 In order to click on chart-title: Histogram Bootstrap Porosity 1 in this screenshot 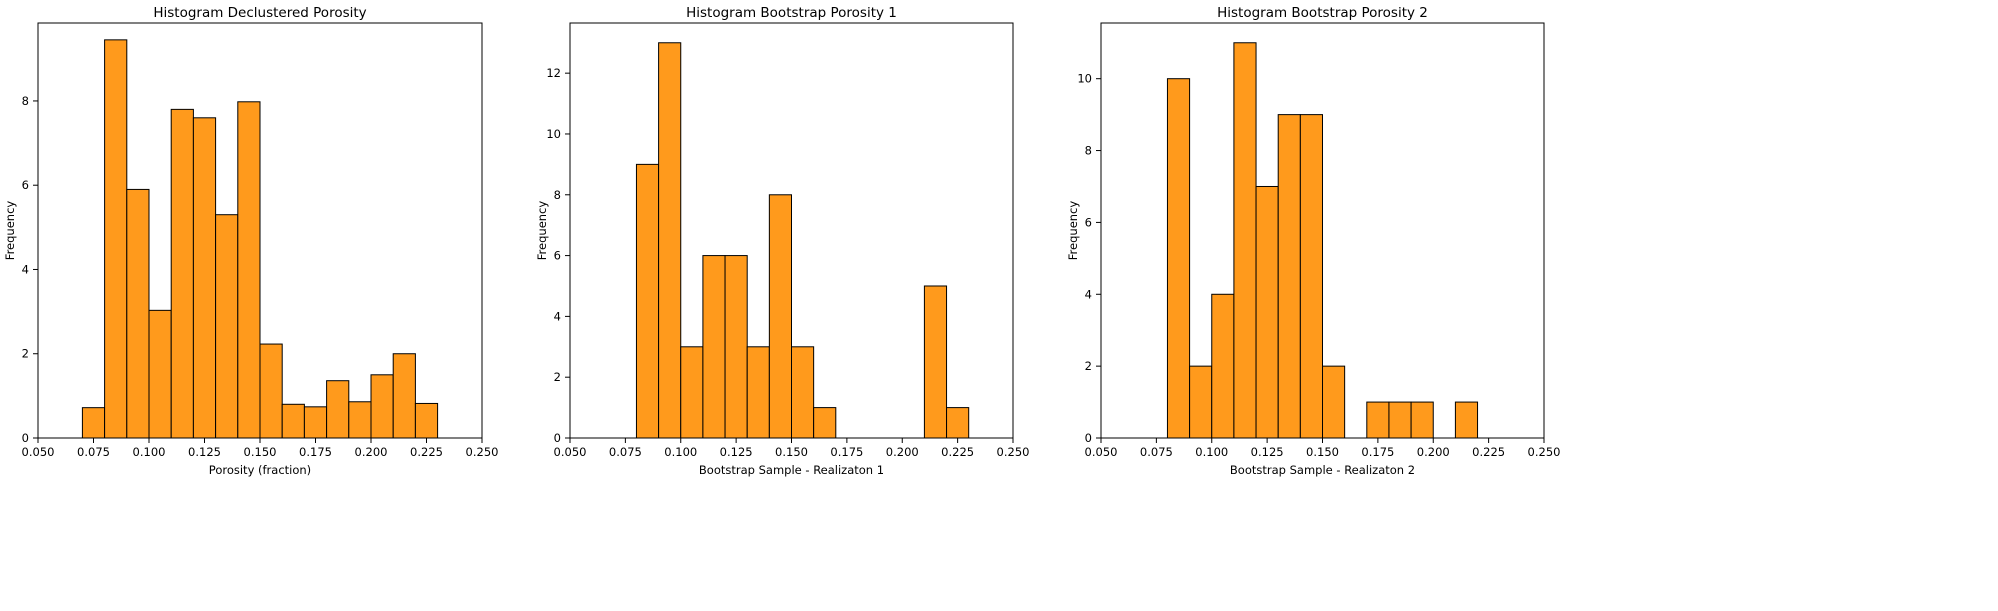, I will do `click(791, 13)`.